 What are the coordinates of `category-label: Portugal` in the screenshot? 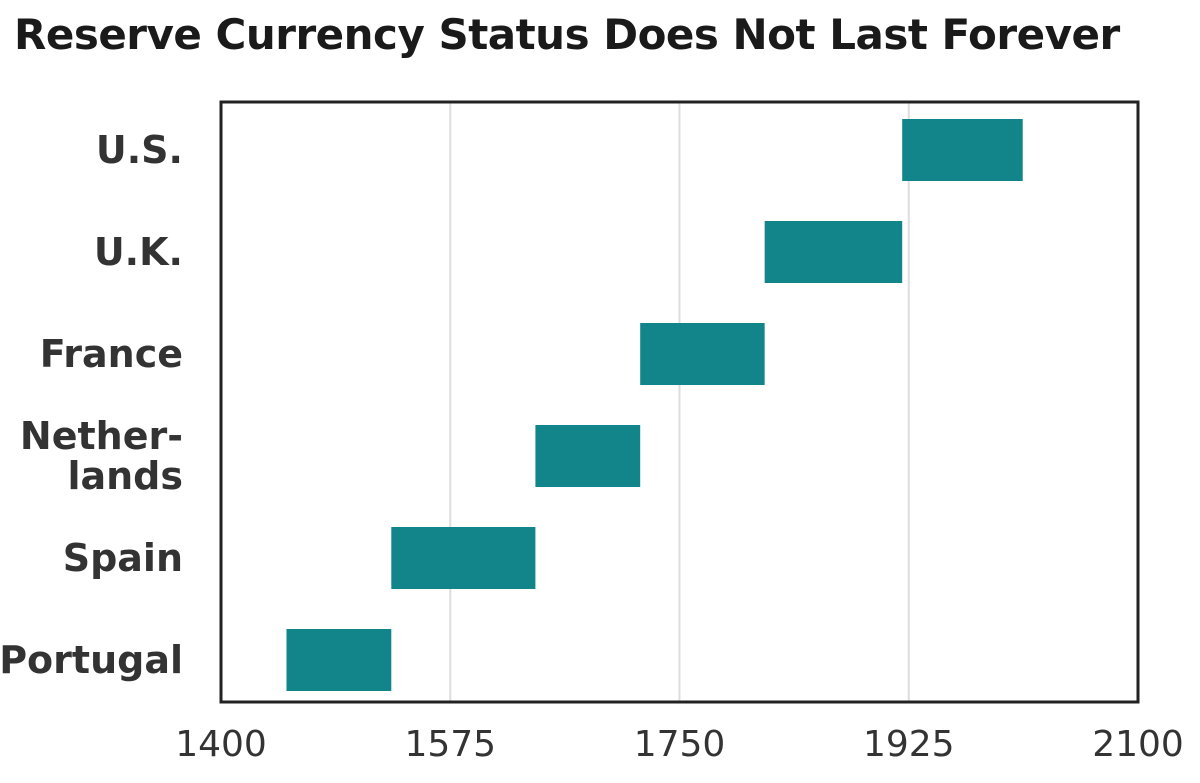 It's located at (91, 660).